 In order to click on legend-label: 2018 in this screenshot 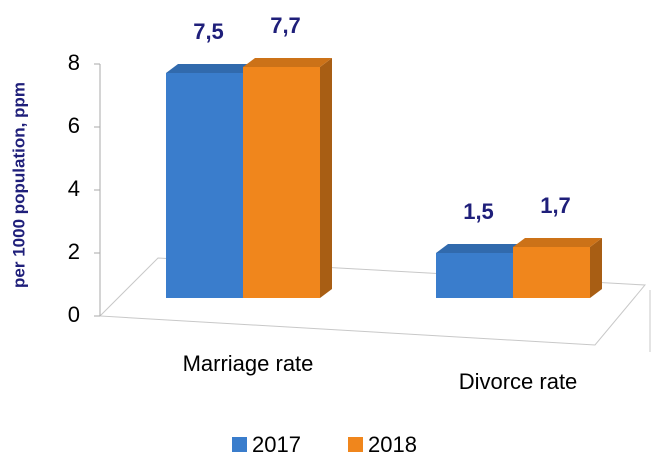, I will do `click(392, 444)`.